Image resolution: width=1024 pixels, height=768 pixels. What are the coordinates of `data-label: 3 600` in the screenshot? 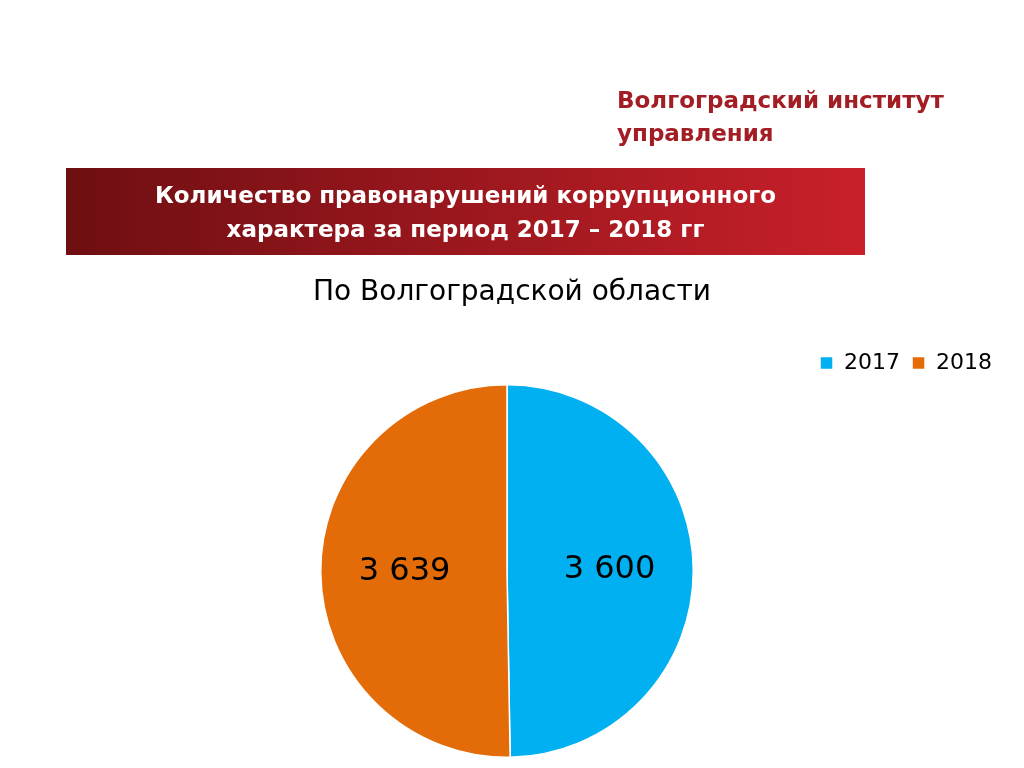 It's located at (609, 567).